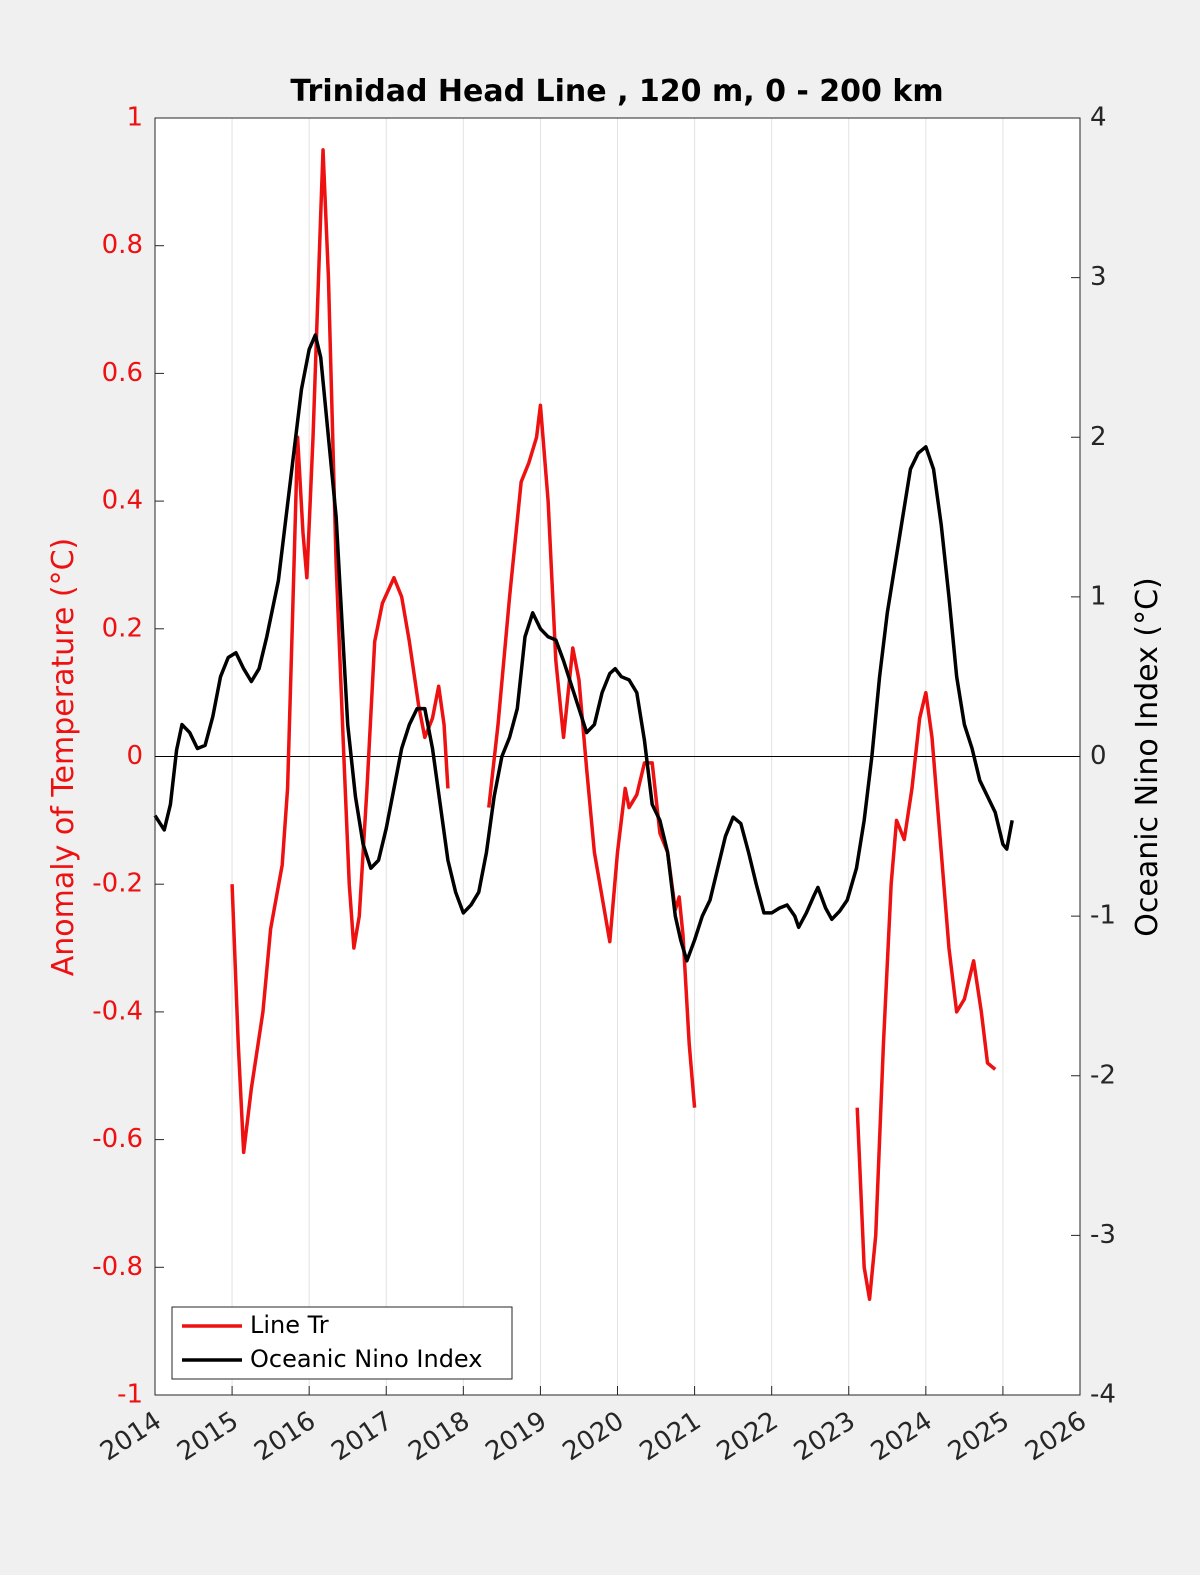 This screenshot has width=1200, height=1575. What do you see at coordinates (130, 1395) in the screenshot?
I see `y-tick-label: -1` at bounding box center [130, 1395].